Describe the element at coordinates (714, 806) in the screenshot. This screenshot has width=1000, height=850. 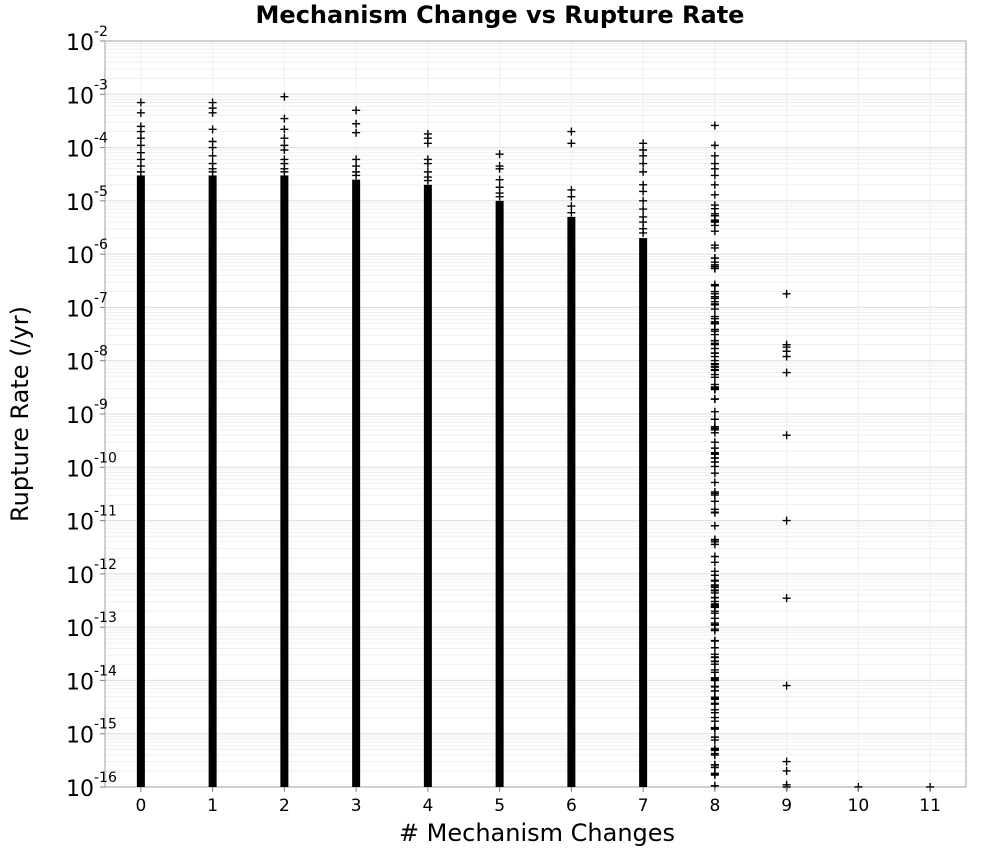
I see `x-tick-label: 8` at that location.